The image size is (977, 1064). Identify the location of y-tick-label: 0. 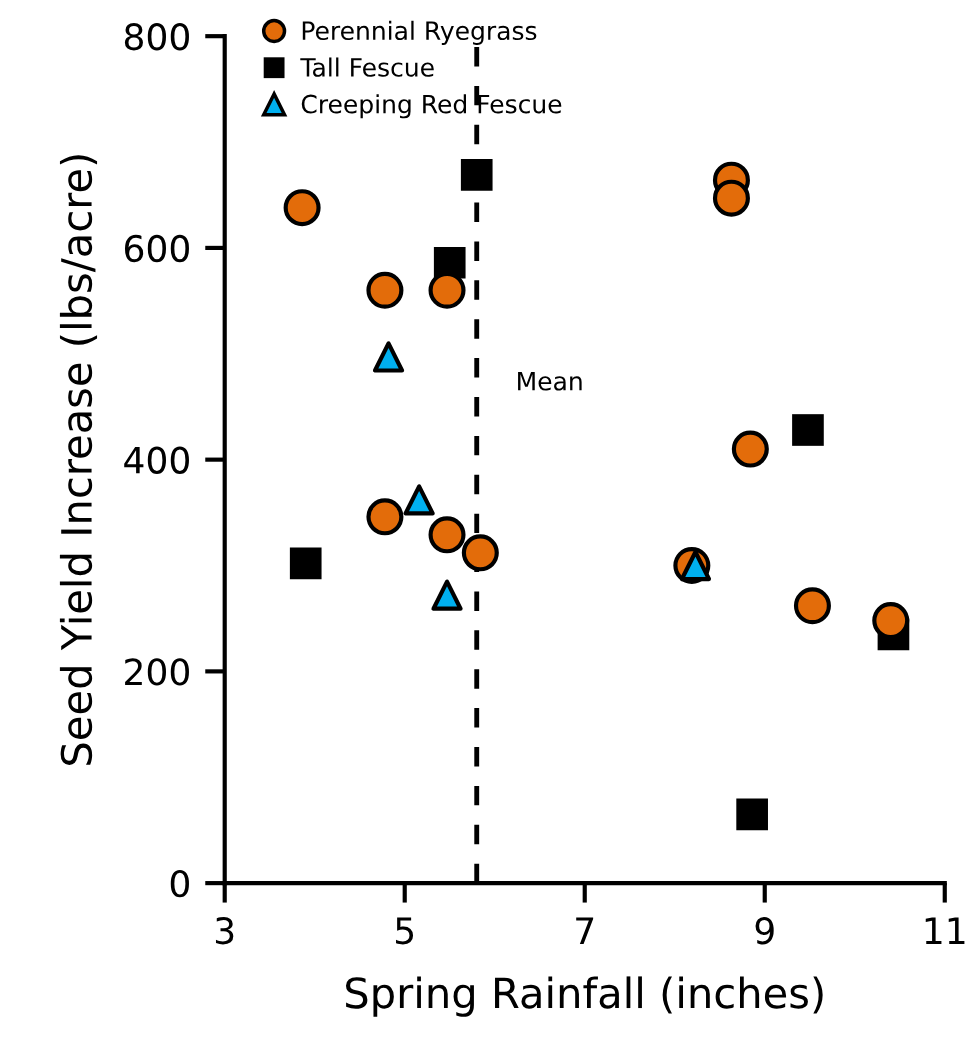
(179, 884).